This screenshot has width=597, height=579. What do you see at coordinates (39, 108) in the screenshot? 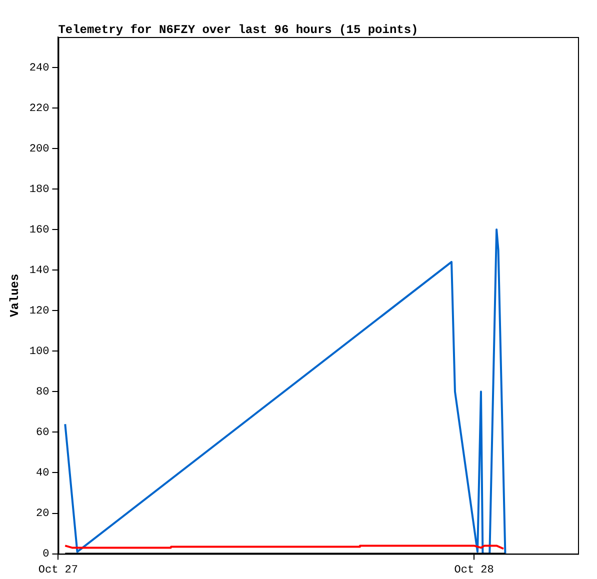
I see `y-tick-label: 220` at bounding box center [39, 108].